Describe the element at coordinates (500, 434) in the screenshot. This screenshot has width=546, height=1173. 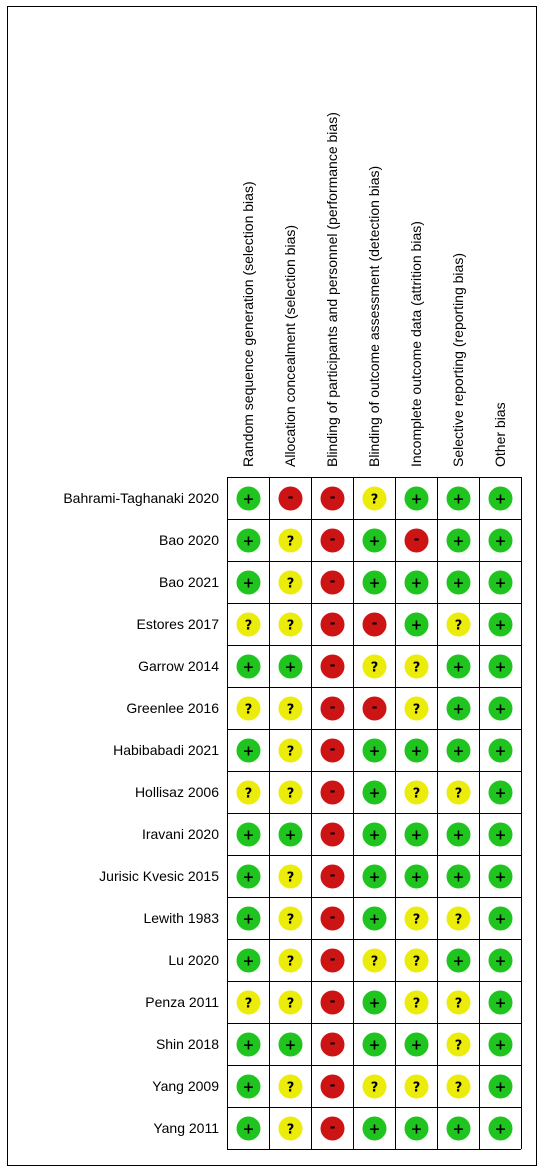
I see `domain-label: Other bias` at that location.